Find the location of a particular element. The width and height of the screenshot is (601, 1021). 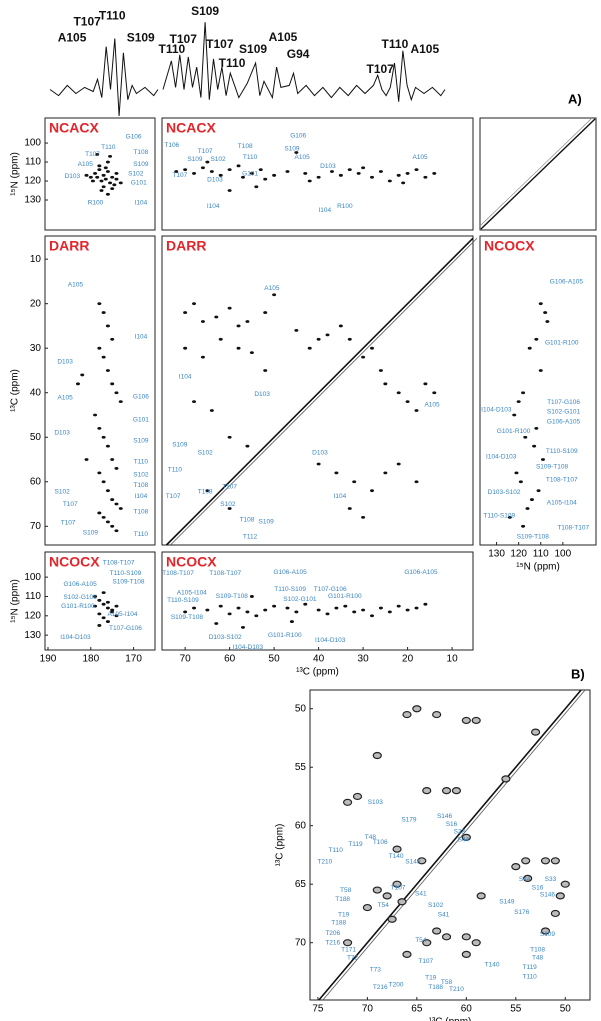

x-axis-label: ¹³C (ppm) is located at coordinates (317, 672).